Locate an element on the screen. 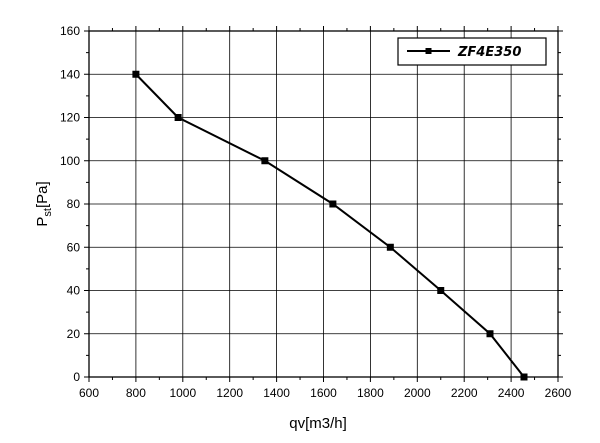 This screenshot has height=443, width=600. x-tick-label: 1600 is located at coordinates (323, 393).